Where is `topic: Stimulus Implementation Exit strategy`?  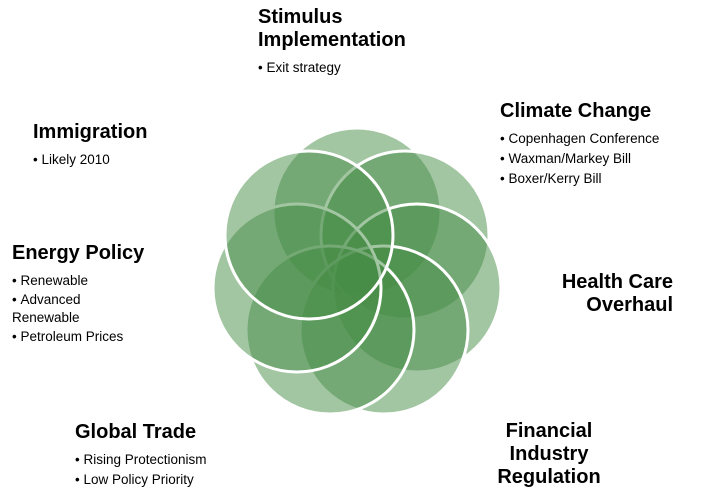 topic: Stimulus Implementation Exit strategy is located at coordinates (360, 42).